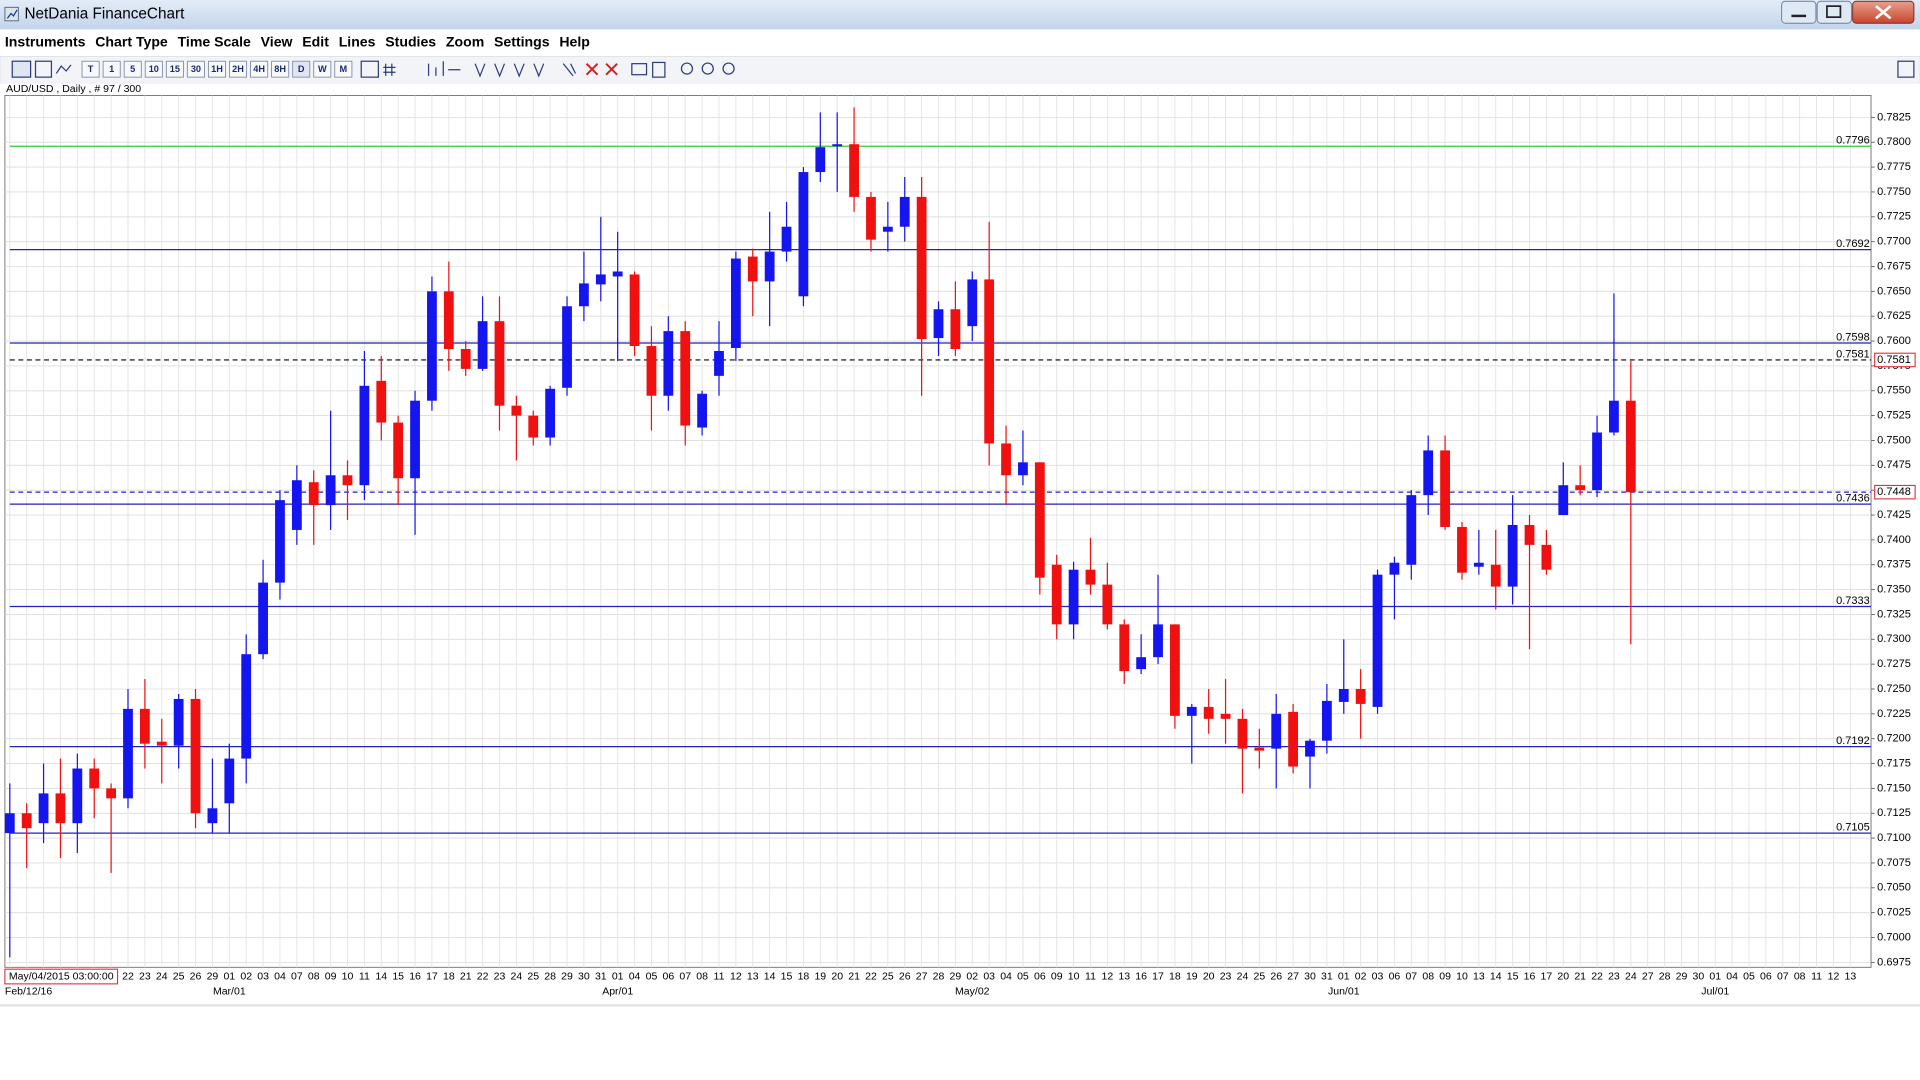 This screenshot has width=1920, height=1080. Describe the element at coordinates (707, 68) in the screenshot. I see `tool-zoom-out` at that location.